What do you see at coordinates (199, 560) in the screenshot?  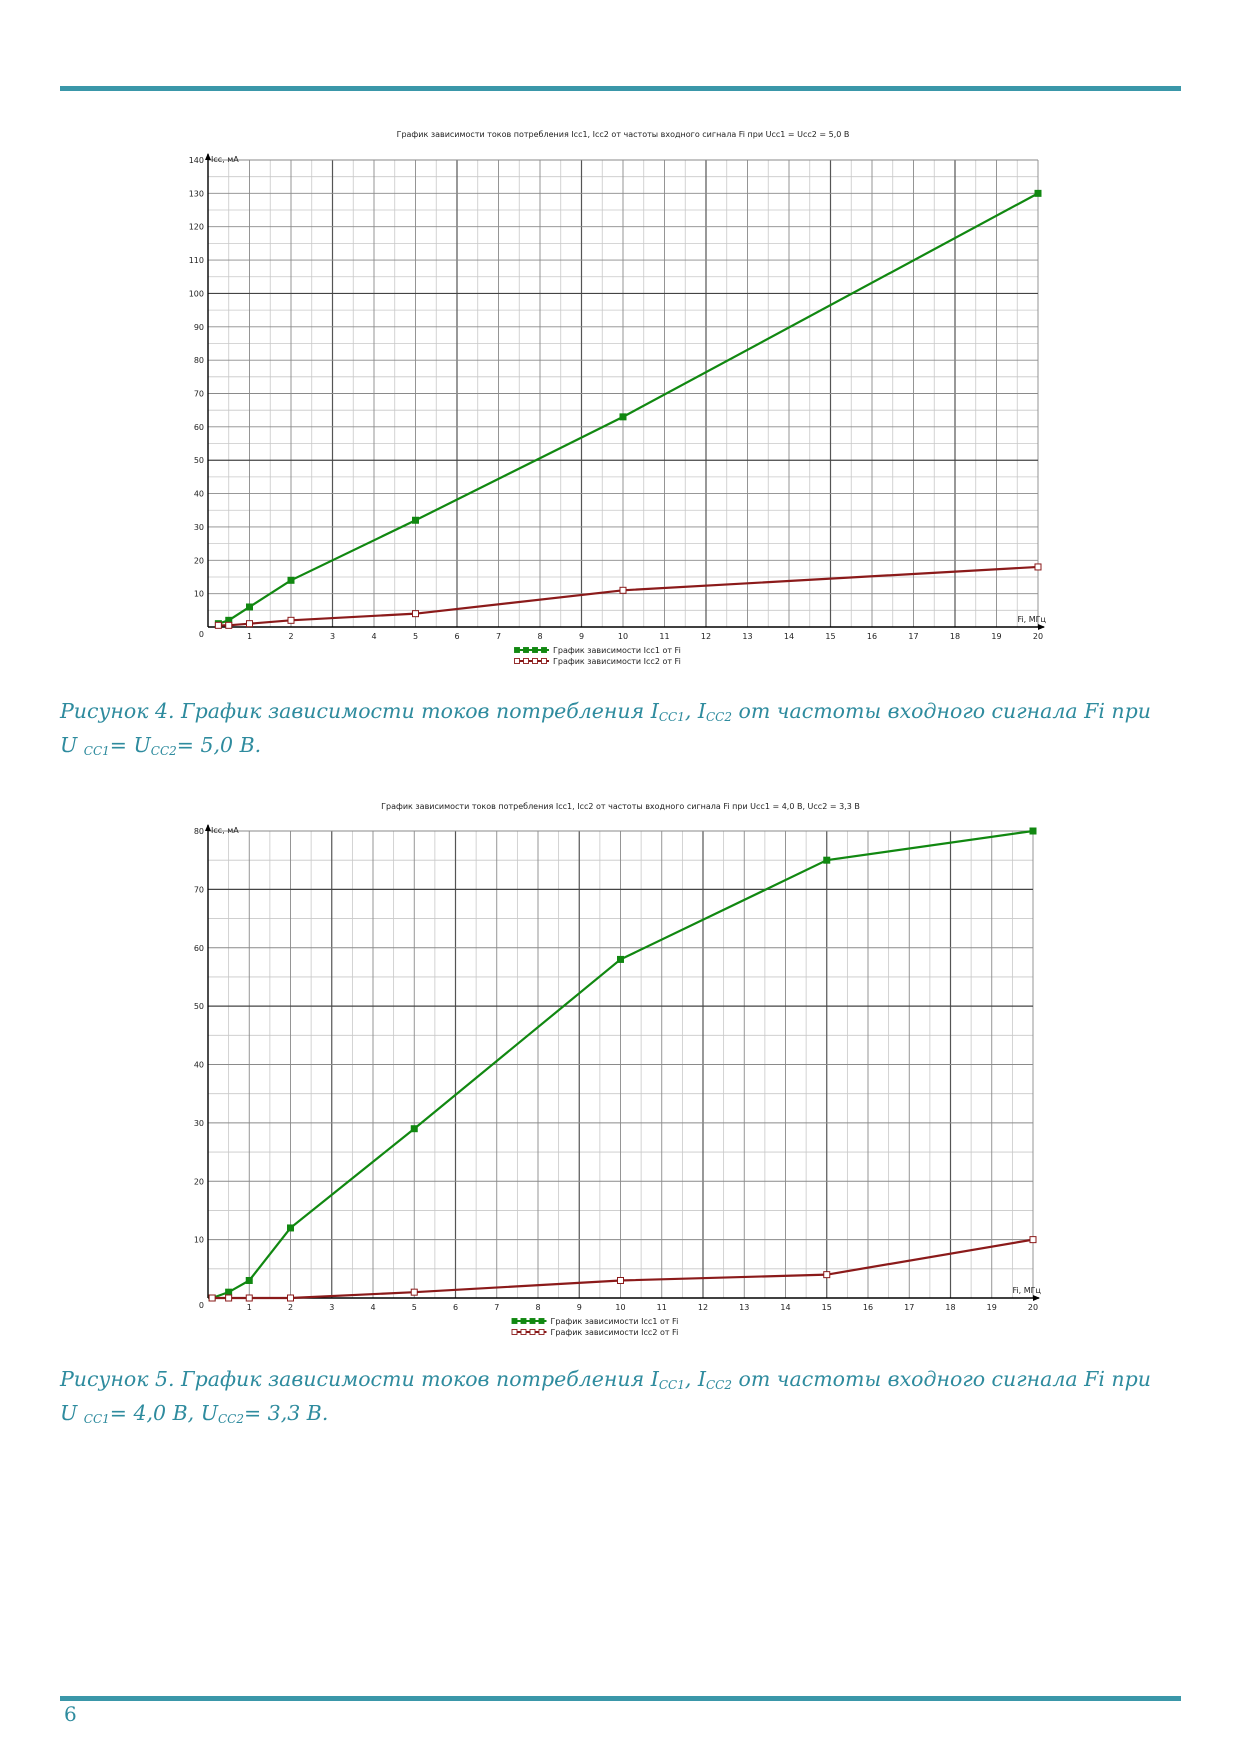 I see `y-tick-label: 20` at bounding box center [199, 560].